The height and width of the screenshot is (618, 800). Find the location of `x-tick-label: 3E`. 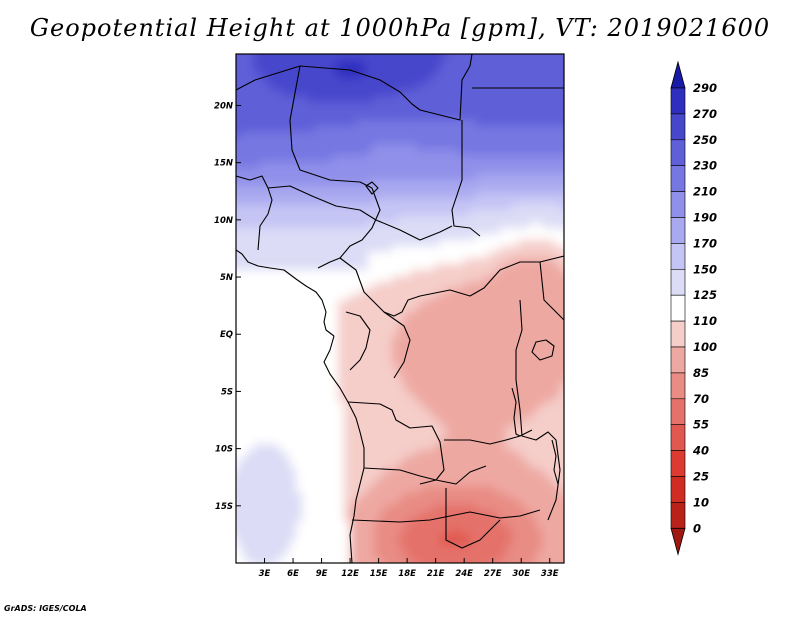

x-tick-label: 3E is located at coordinates (265, 574).